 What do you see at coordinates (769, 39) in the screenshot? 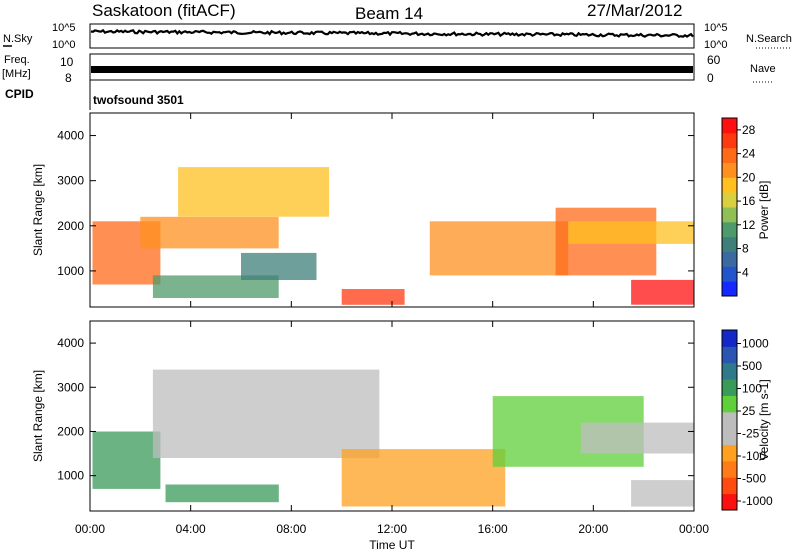
I see `nsearch-label: N.Search` at bounding box center [769, 39].